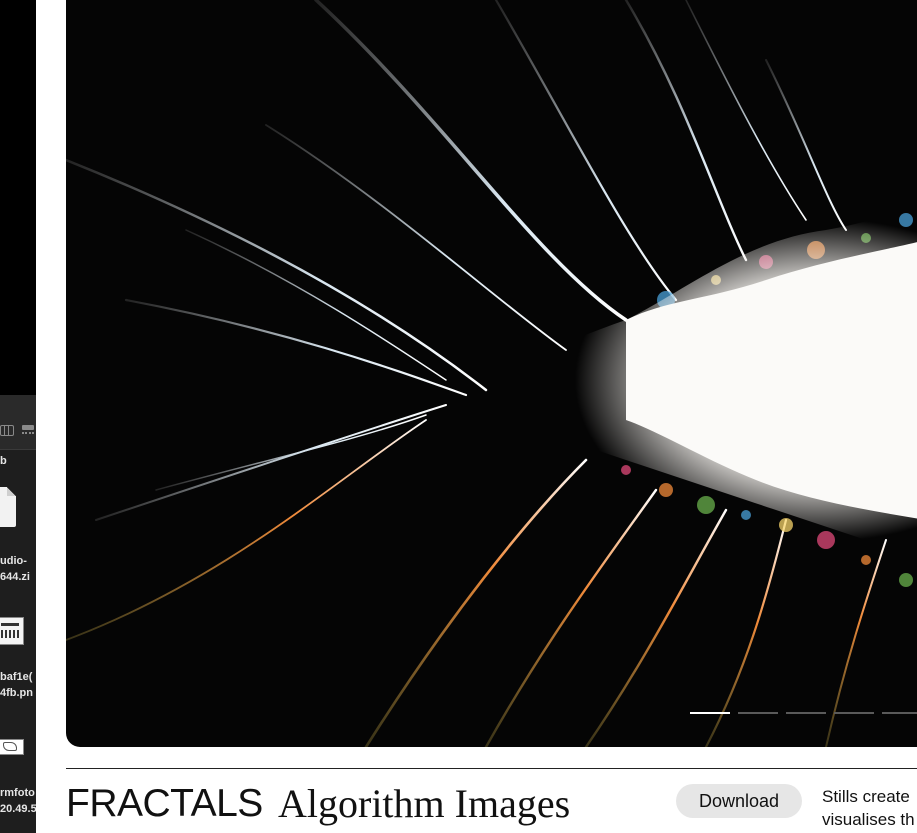 The height and width of the screenshot is (833, 917). I want to click on description-line: Stills create, so click(866, 796).